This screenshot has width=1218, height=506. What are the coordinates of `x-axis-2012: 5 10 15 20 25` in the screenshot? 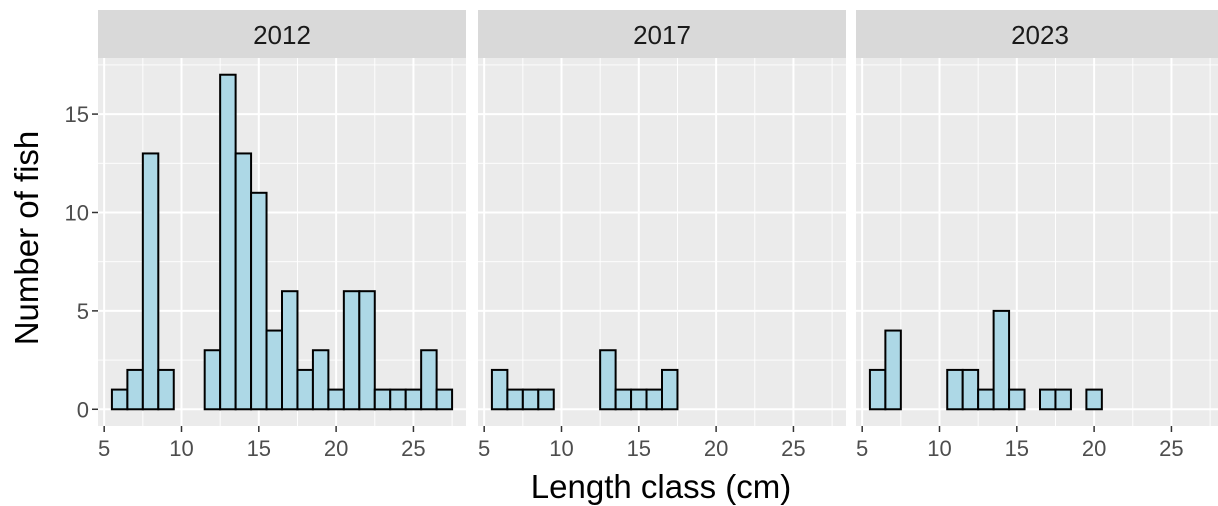 It's located at (262, 443).